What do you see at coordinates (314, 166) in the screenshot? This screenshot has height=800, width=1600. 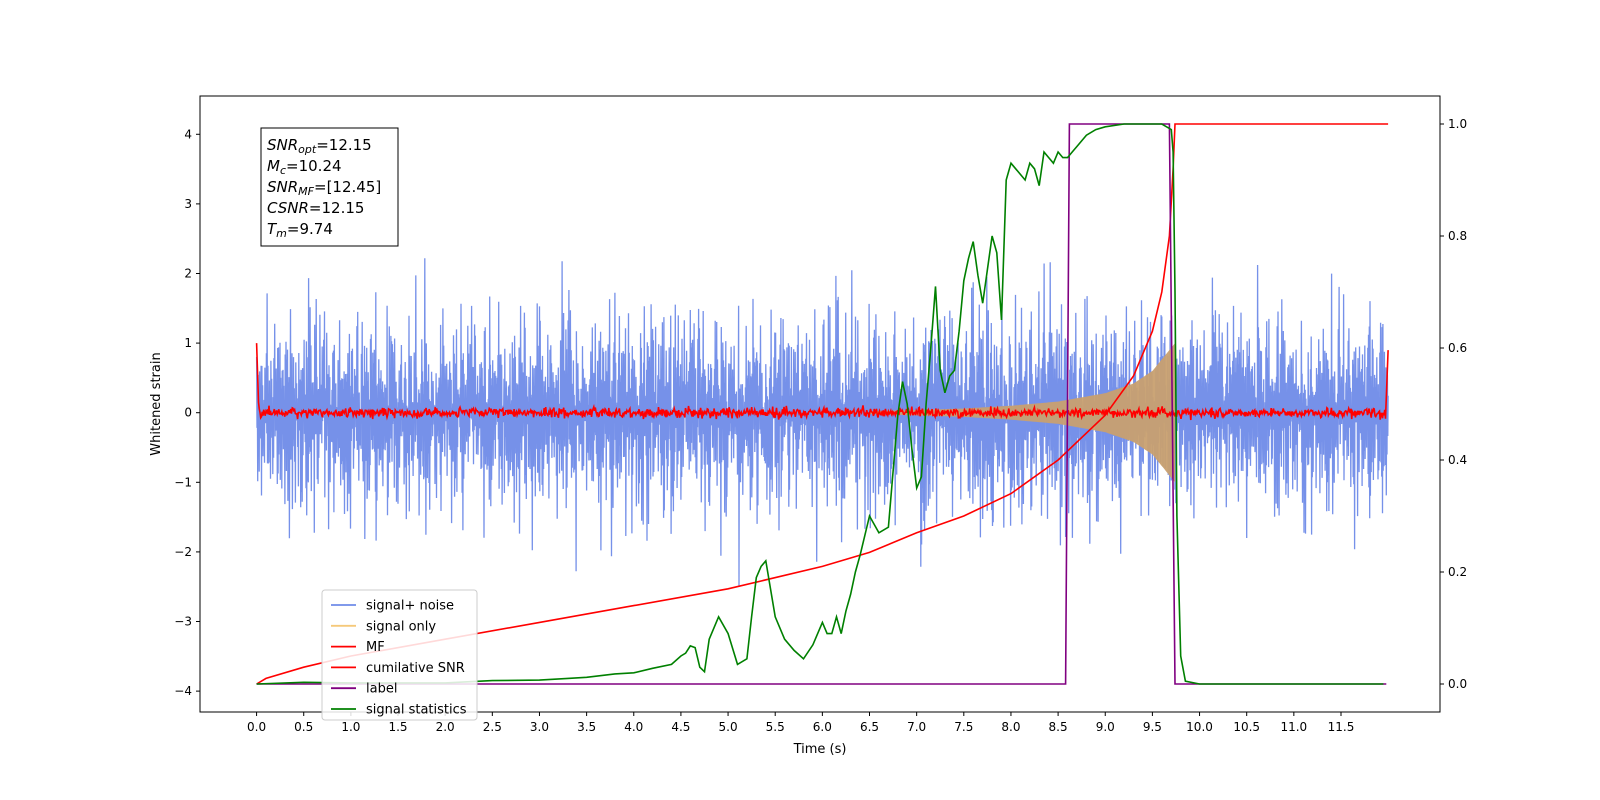 I see `annotation-value: =10.24` at bounding box center [314, 166].